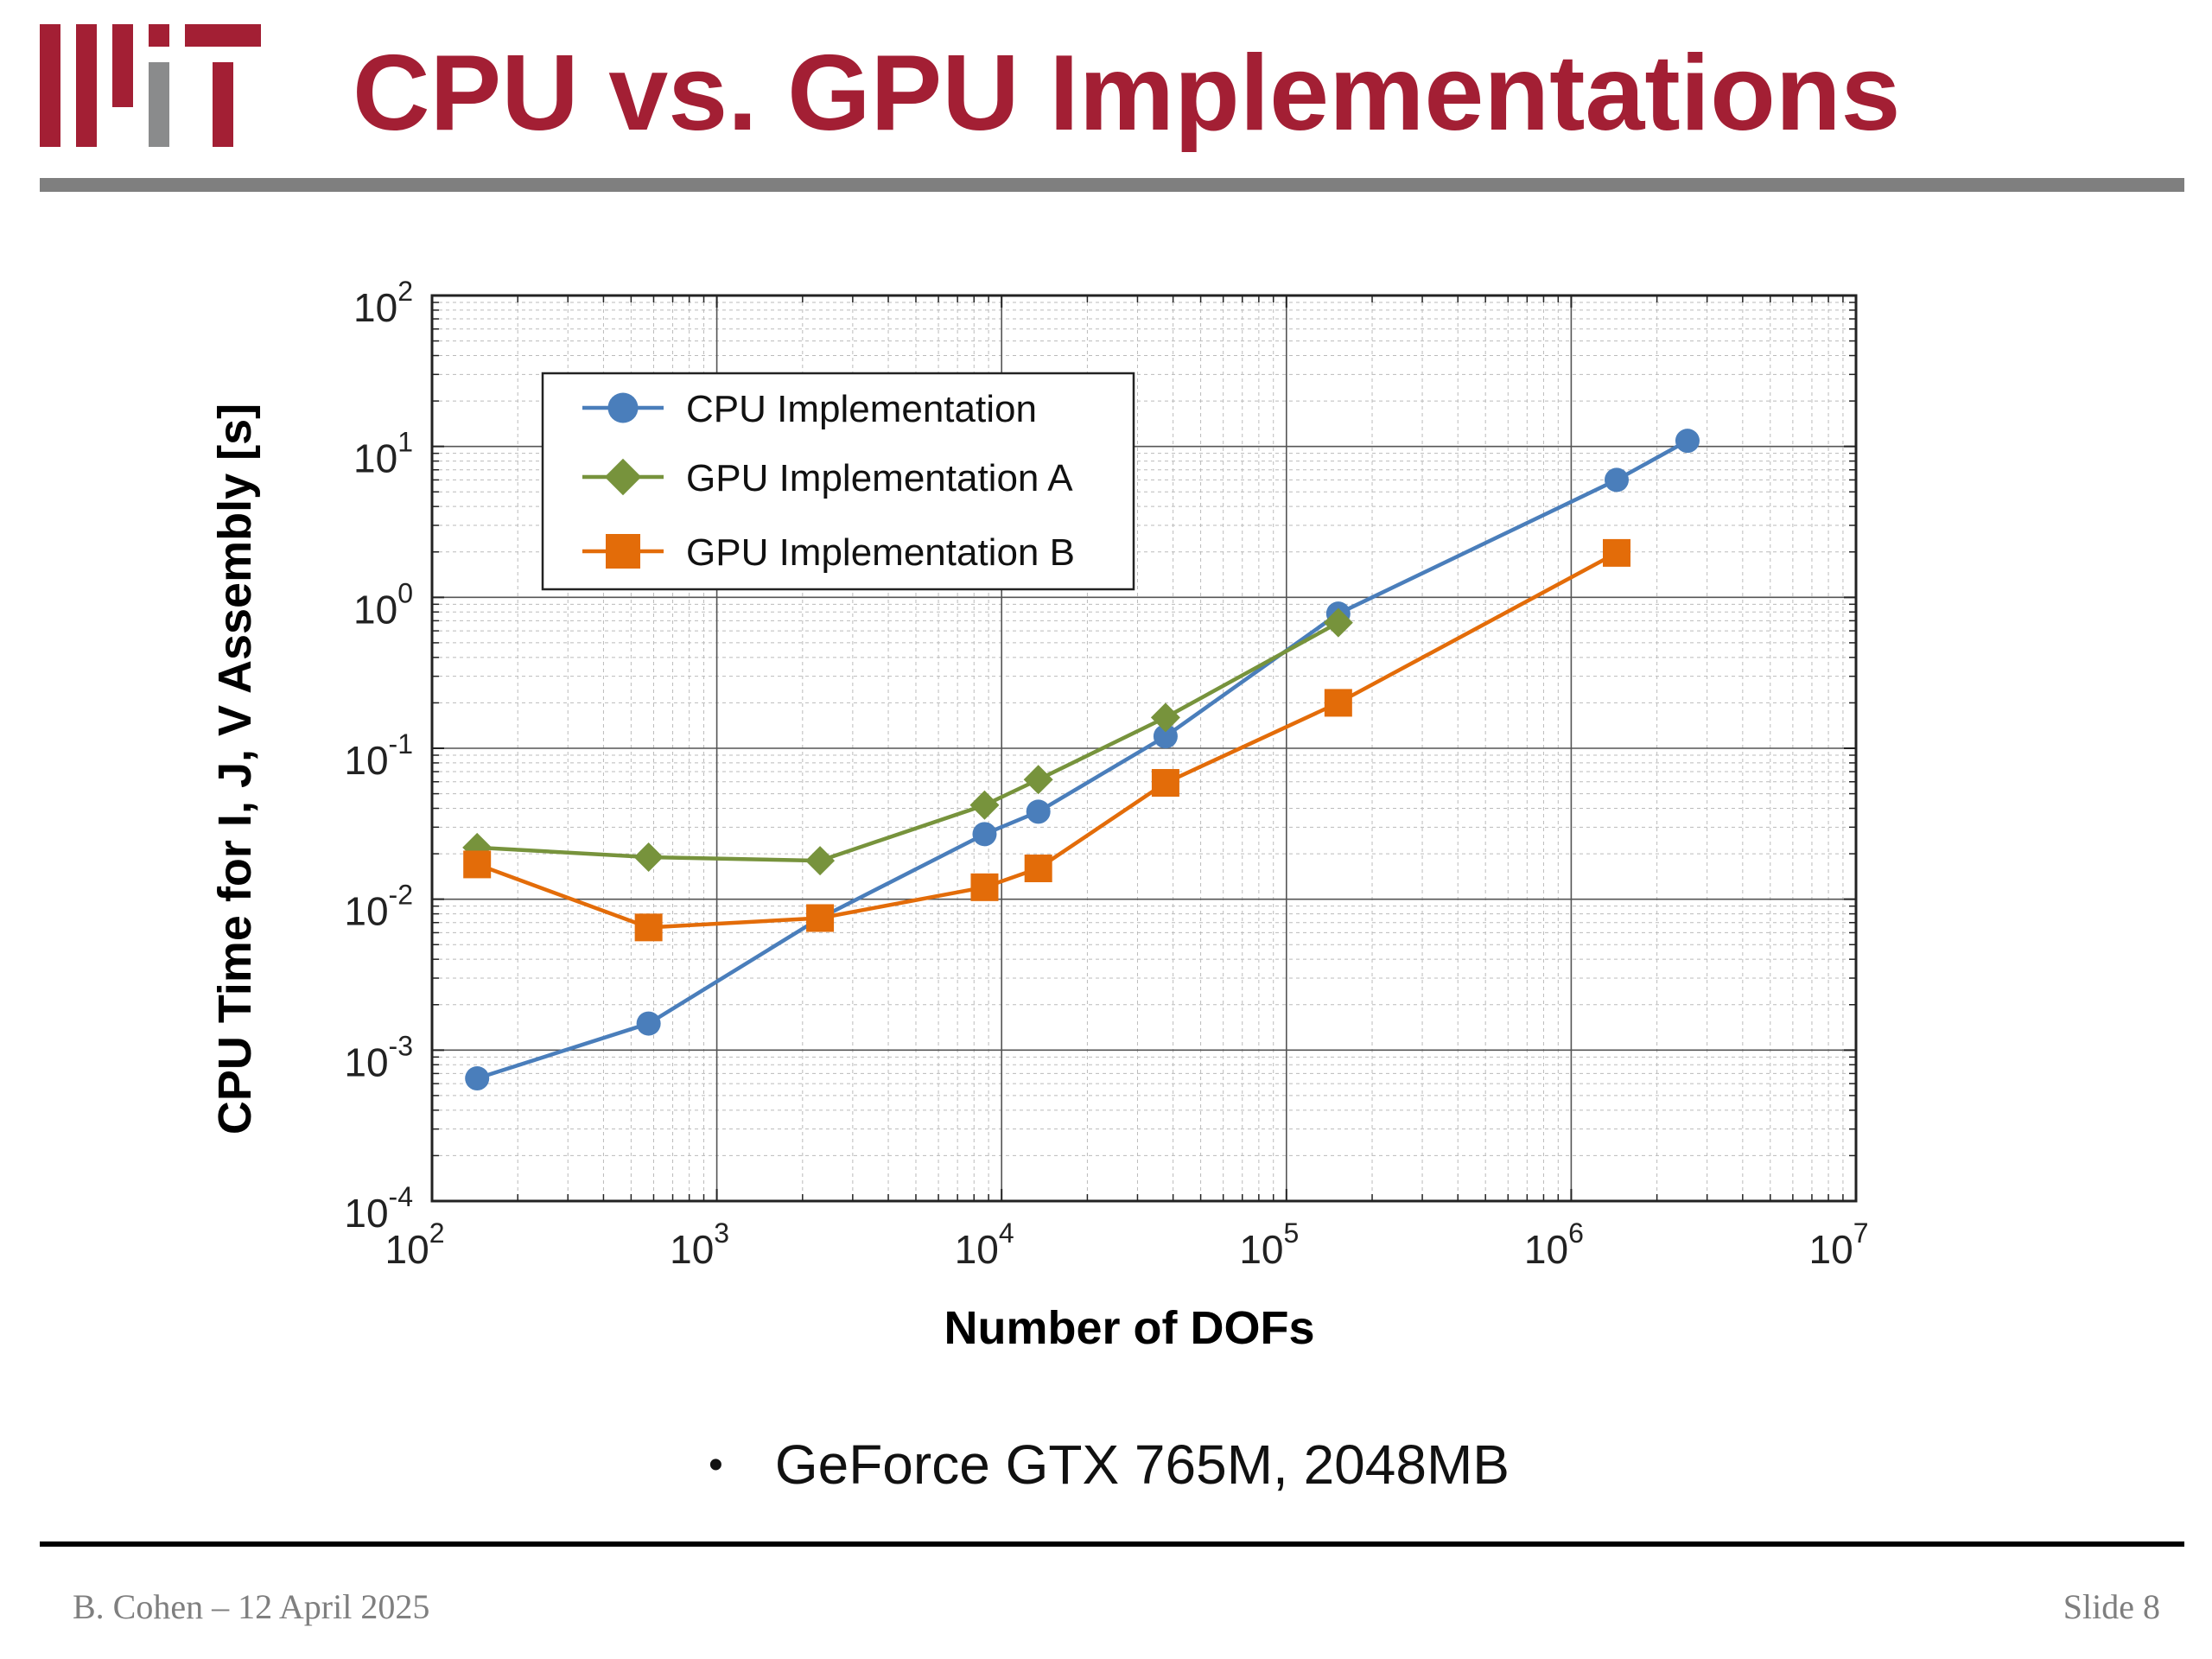 This screenshot has width=2212, height=1659. Describe the element at coordinates (1142, 1464) in the screenshot. I see `bullet-text: GeForce GTX 765M, 2048MB` at that location.